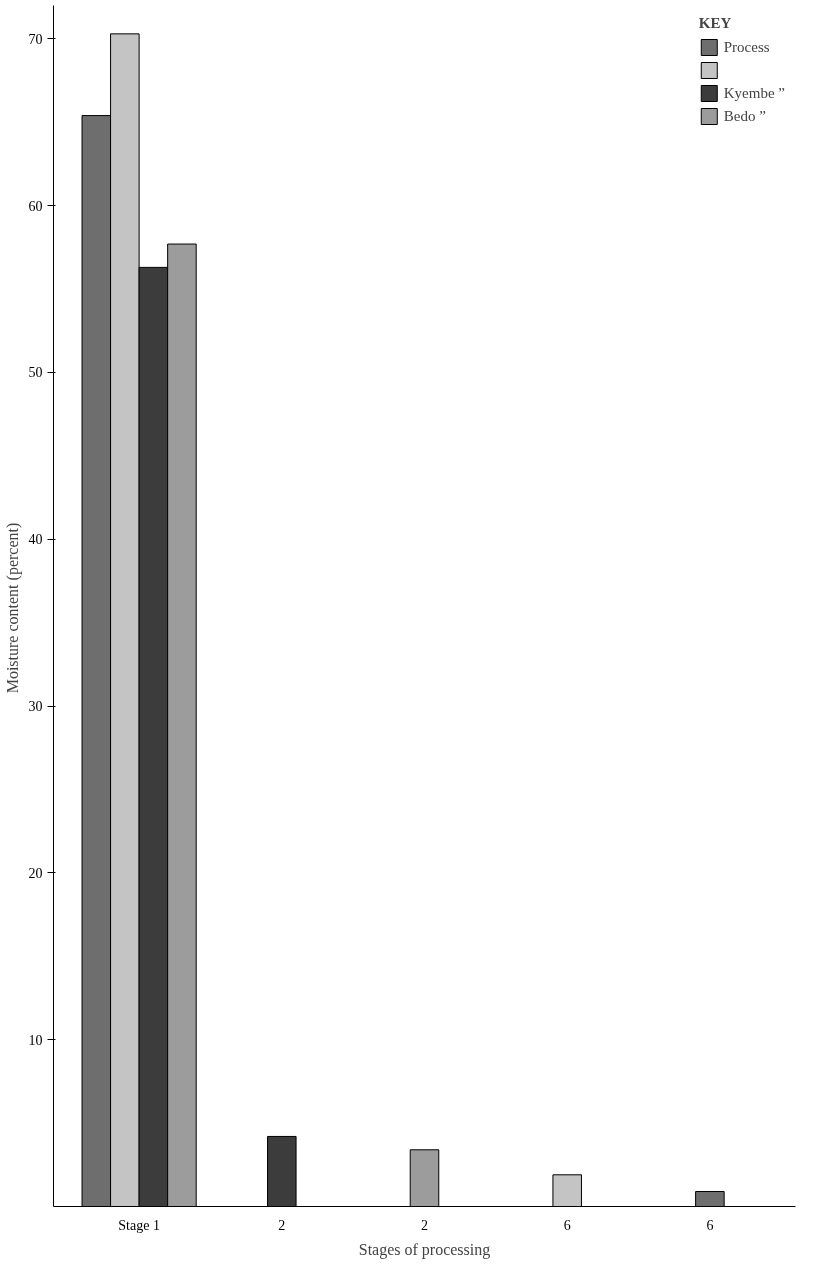 Image resolution: width=819 pixels, height=1279 pixels. What do you see at coordinates (35, 1040) in the screenshot?
I see `y-tick-label: 10` at bounding box center [35, 1040].